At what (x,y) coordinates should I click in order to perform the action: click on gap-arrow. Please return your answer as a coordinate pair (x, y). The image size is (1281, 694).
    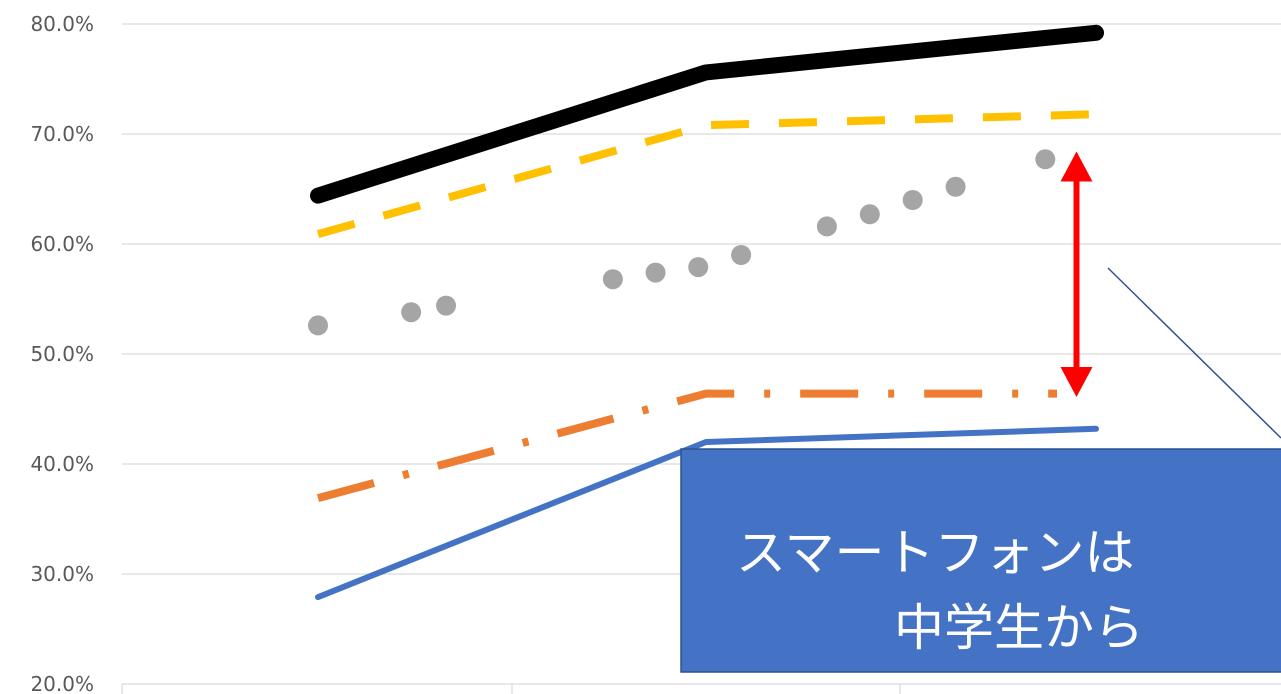
    Looking at the image, I should click on (1076, 274).